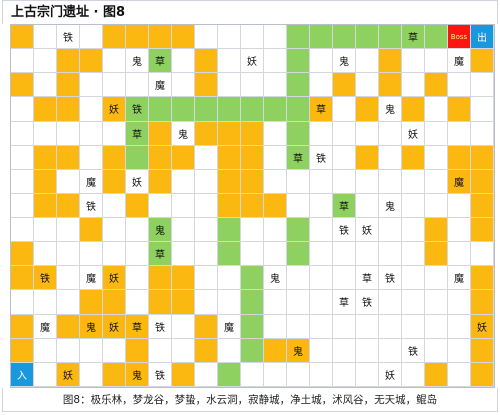 The height and width of the screenshot is (415, 500). What do you see at coordinates (183, 133) in the screenshot?
I see `maze-cell: 鬼` at bounding box center [183, 133].